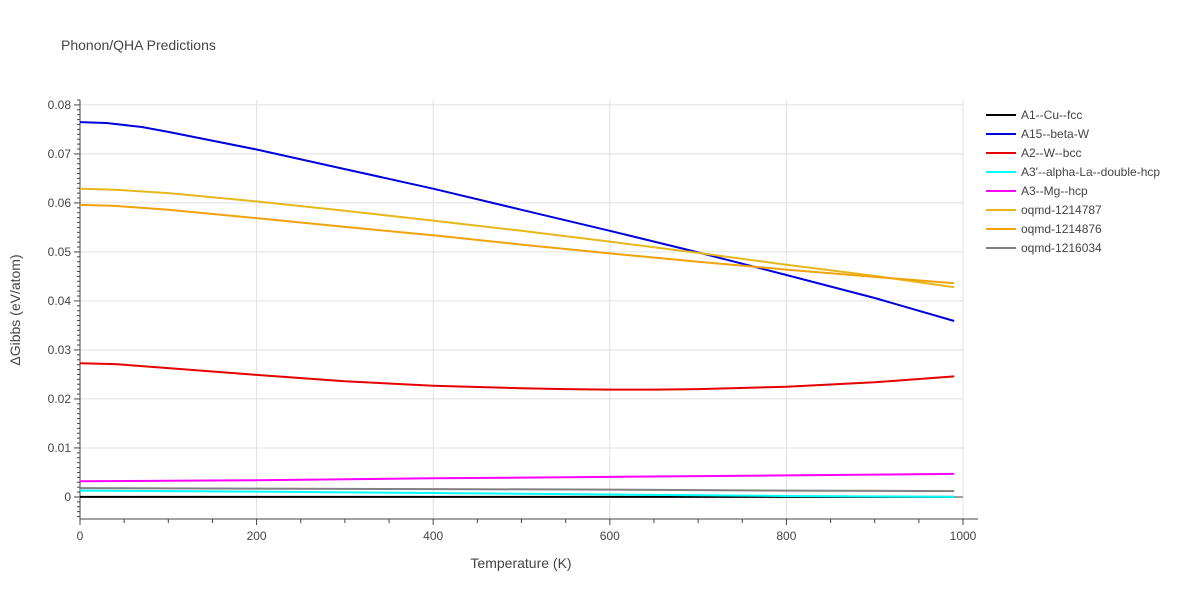 The image size is (1200, 600). Describe the element at coordinates (1061, 248) in the screenshot. I see `legend-label: oqmd-1216034` at that location.